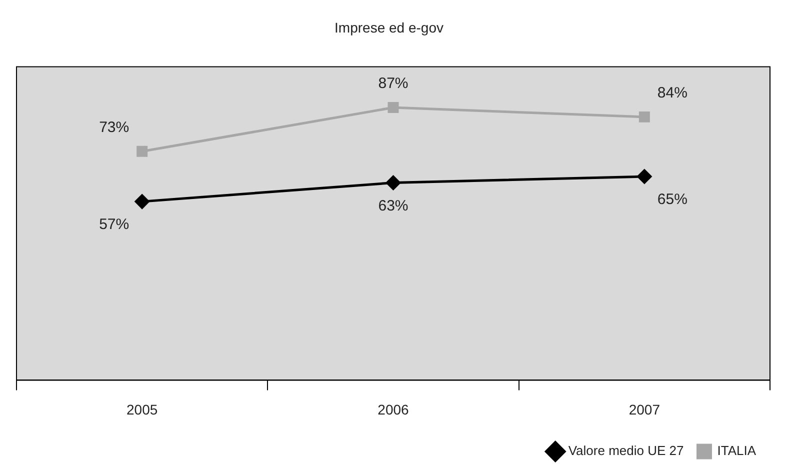  Describe the element at coordinates (393, 205) in the screenshot. I see `data-label: 63%` at that location.